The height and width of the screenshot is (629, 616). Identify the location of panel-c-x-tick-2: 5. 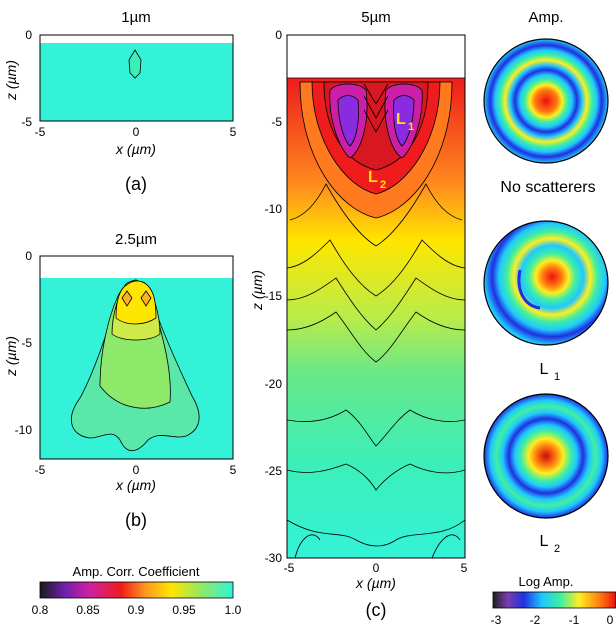
(464, 568).